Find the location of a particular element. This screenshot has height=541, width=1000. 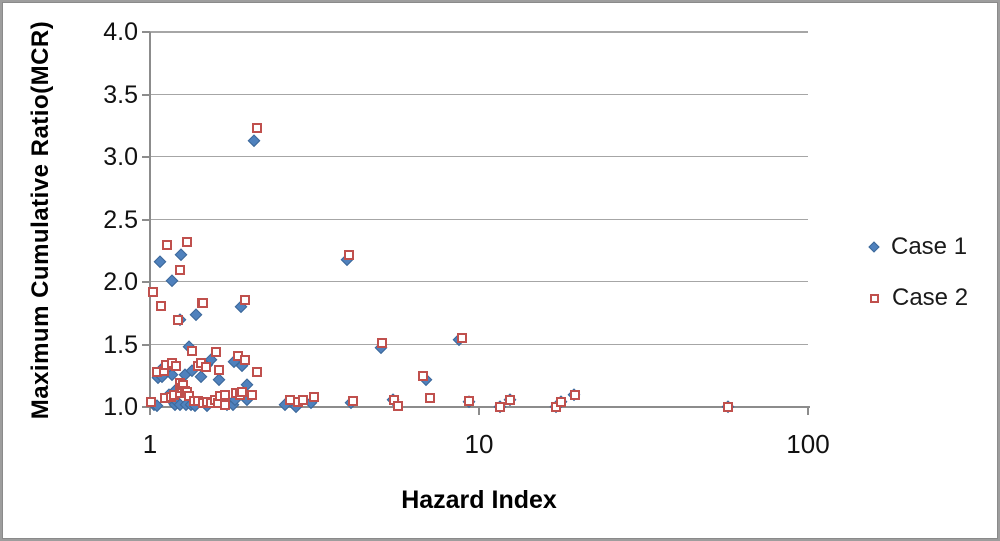

x-tick-label: 100 is located at coordinates (808, 444).